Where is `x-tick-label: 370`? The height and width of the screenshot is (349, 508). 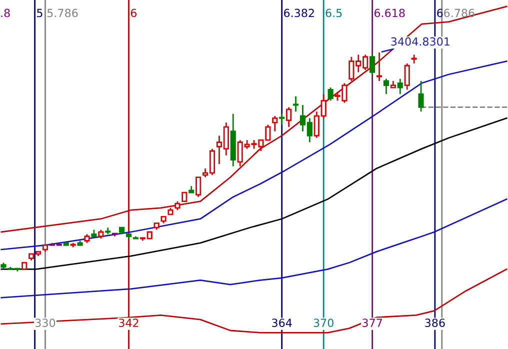
x-tick-label: 370 is located at coordinates (324, 323).